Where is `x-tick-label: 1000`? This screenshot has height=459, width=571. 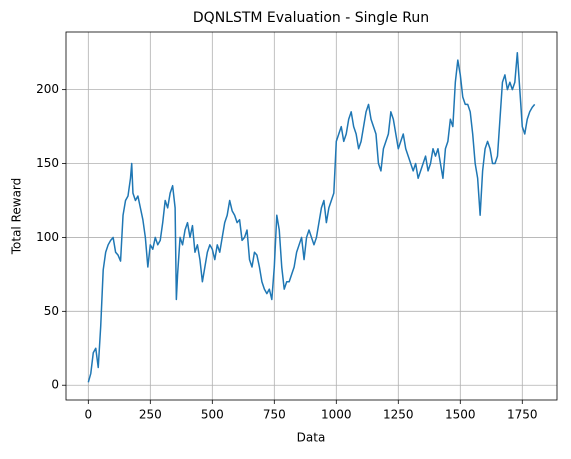
x-tick-label: 1000 is located at coordinates (336, 415).